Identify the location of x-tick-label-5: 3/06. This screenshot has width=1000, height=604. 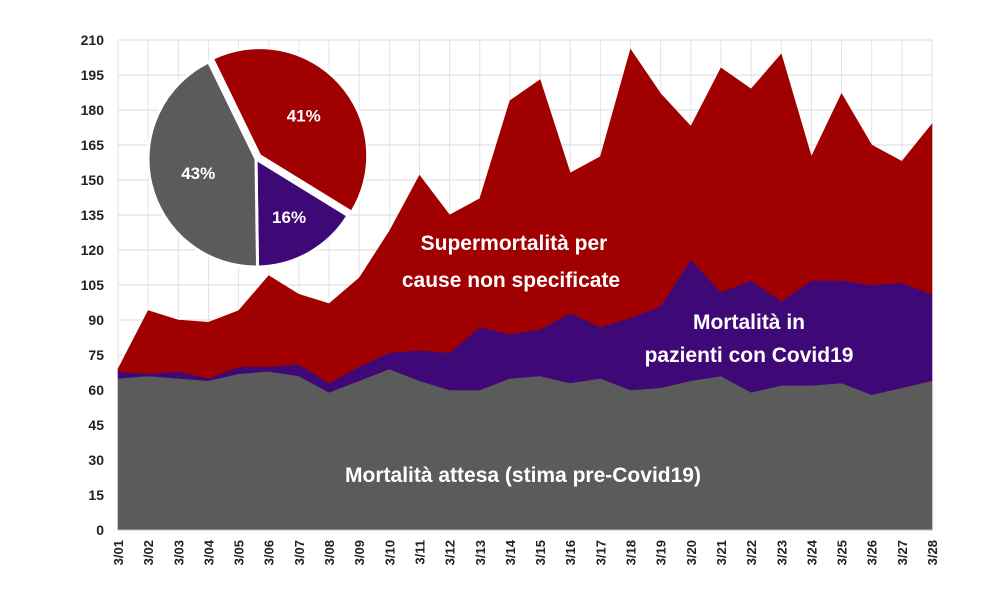
(269, 552).